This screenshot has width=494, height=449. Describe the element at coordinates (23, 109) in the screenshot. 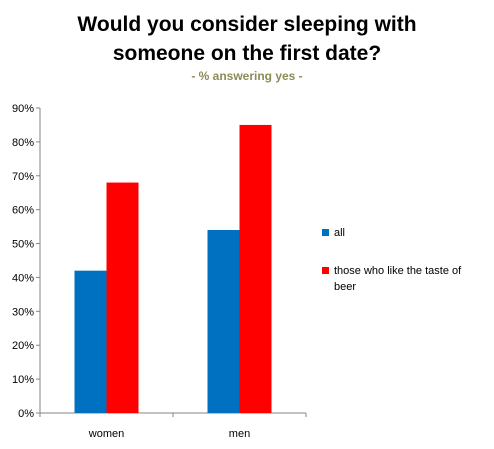

I see `y-tick-label: 90%` at that location.